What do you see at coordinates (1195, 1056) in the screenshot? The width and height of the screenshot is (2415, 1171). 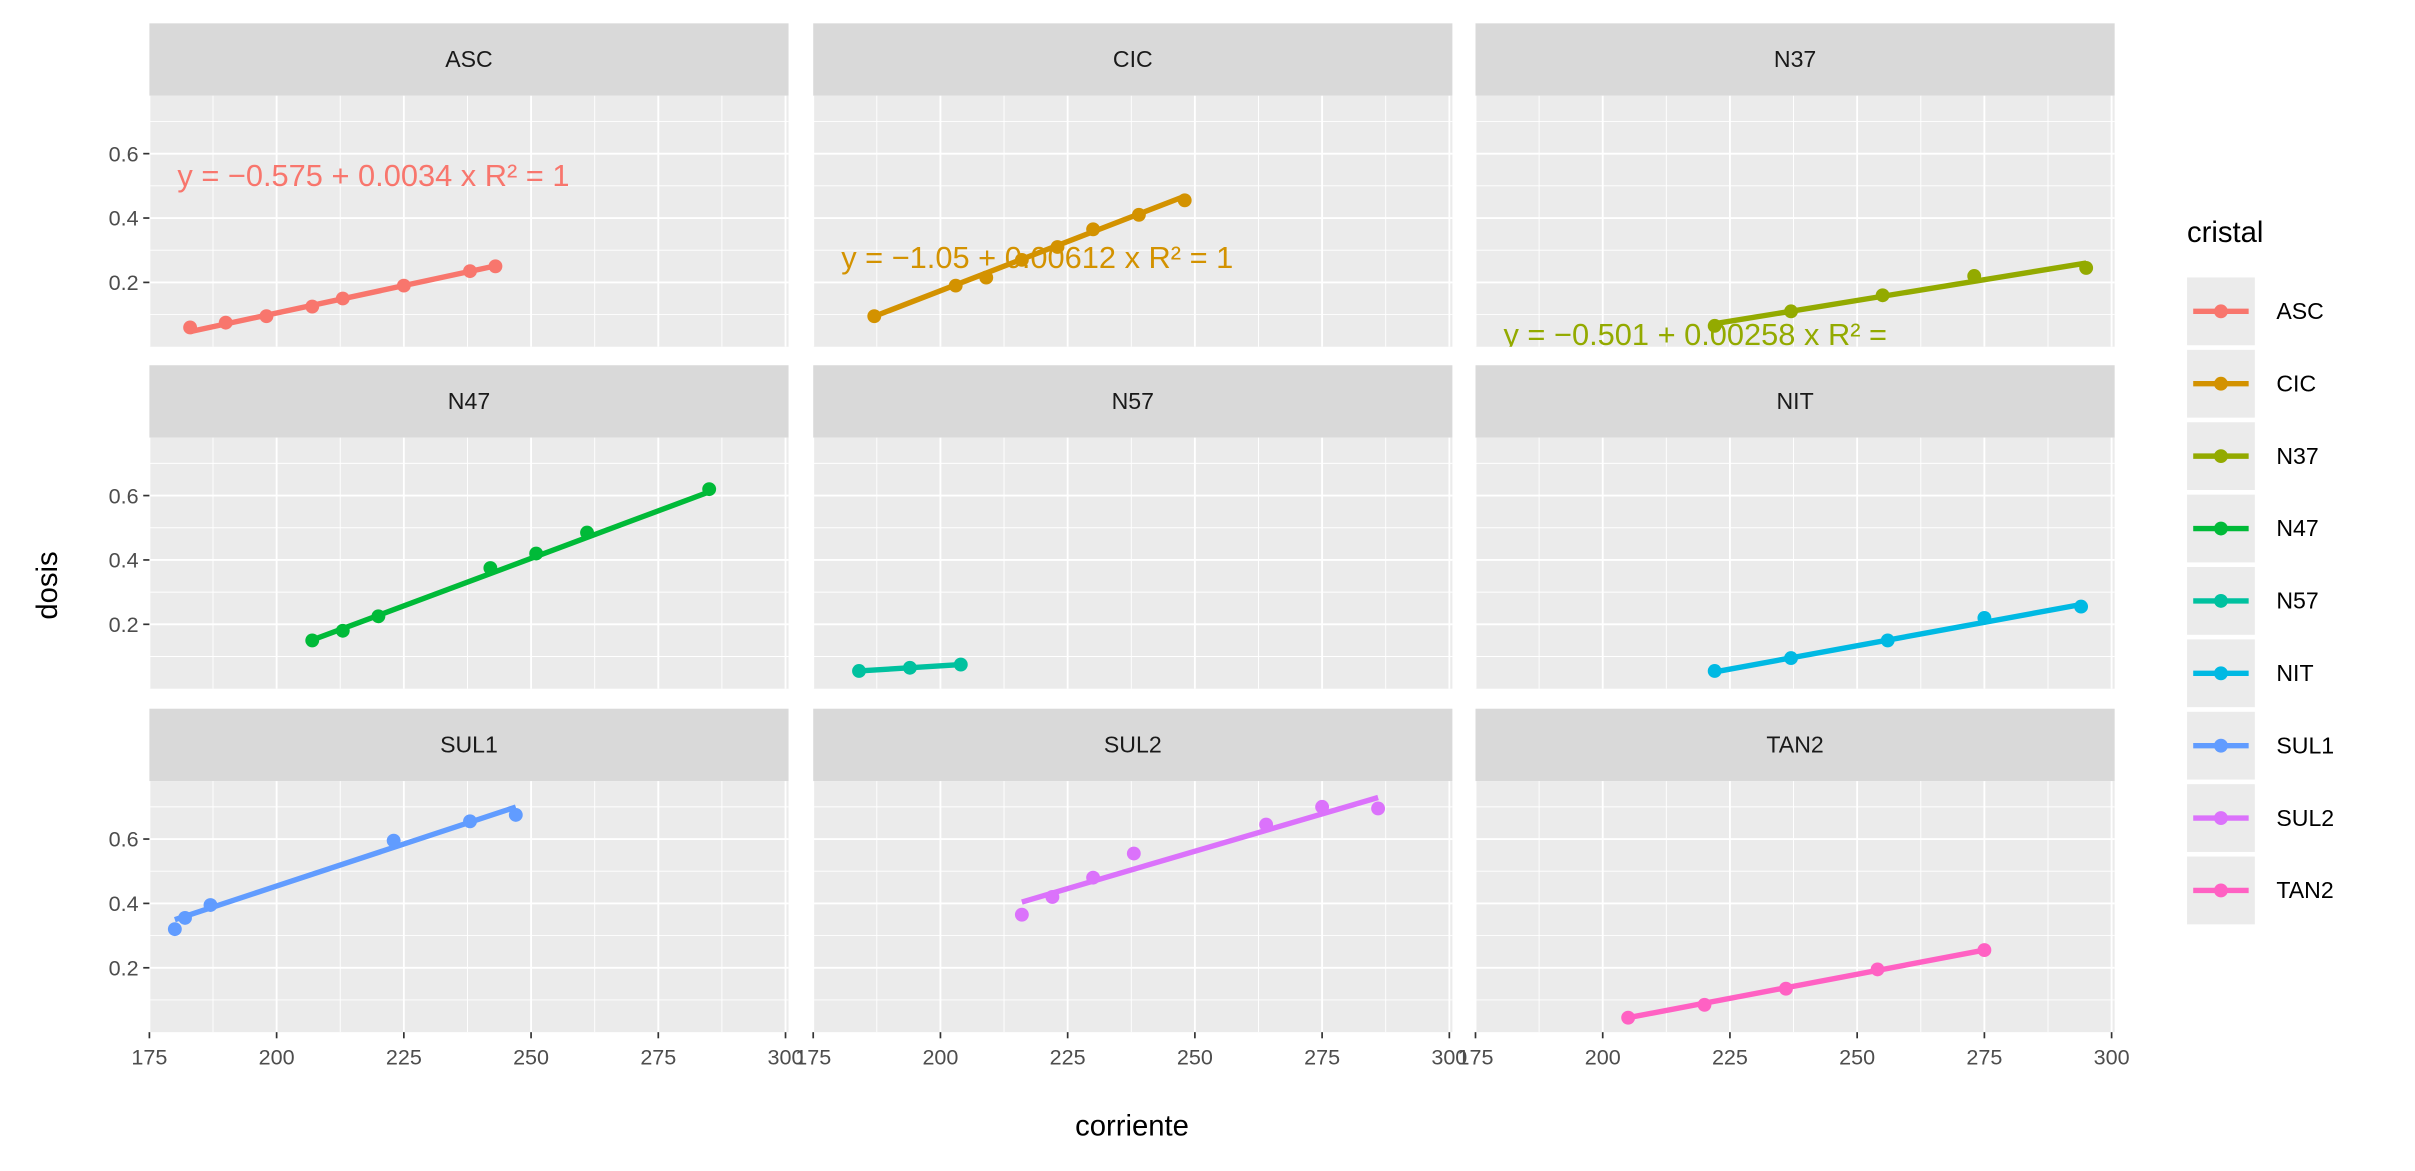 I see `x-tick-label: 250` at bounding box center [1195, 1056].